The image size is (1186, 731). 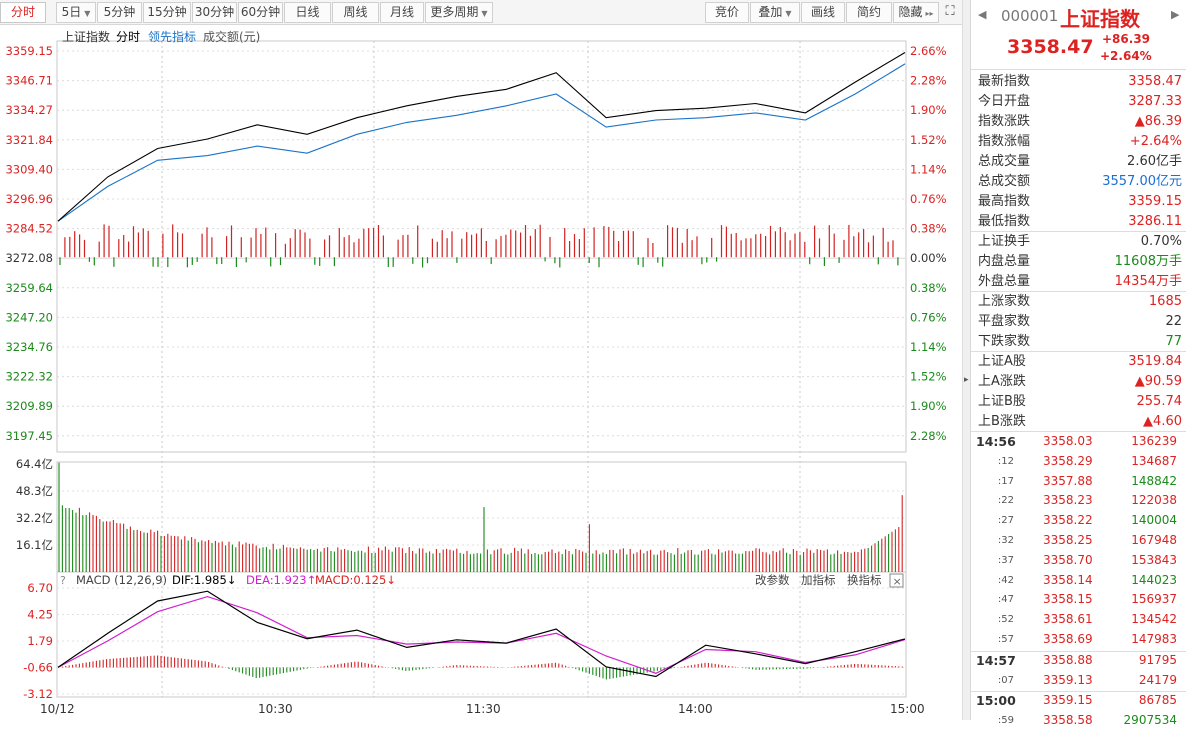 I want to click on tick-time: :12, so click(x=1005, y=461).